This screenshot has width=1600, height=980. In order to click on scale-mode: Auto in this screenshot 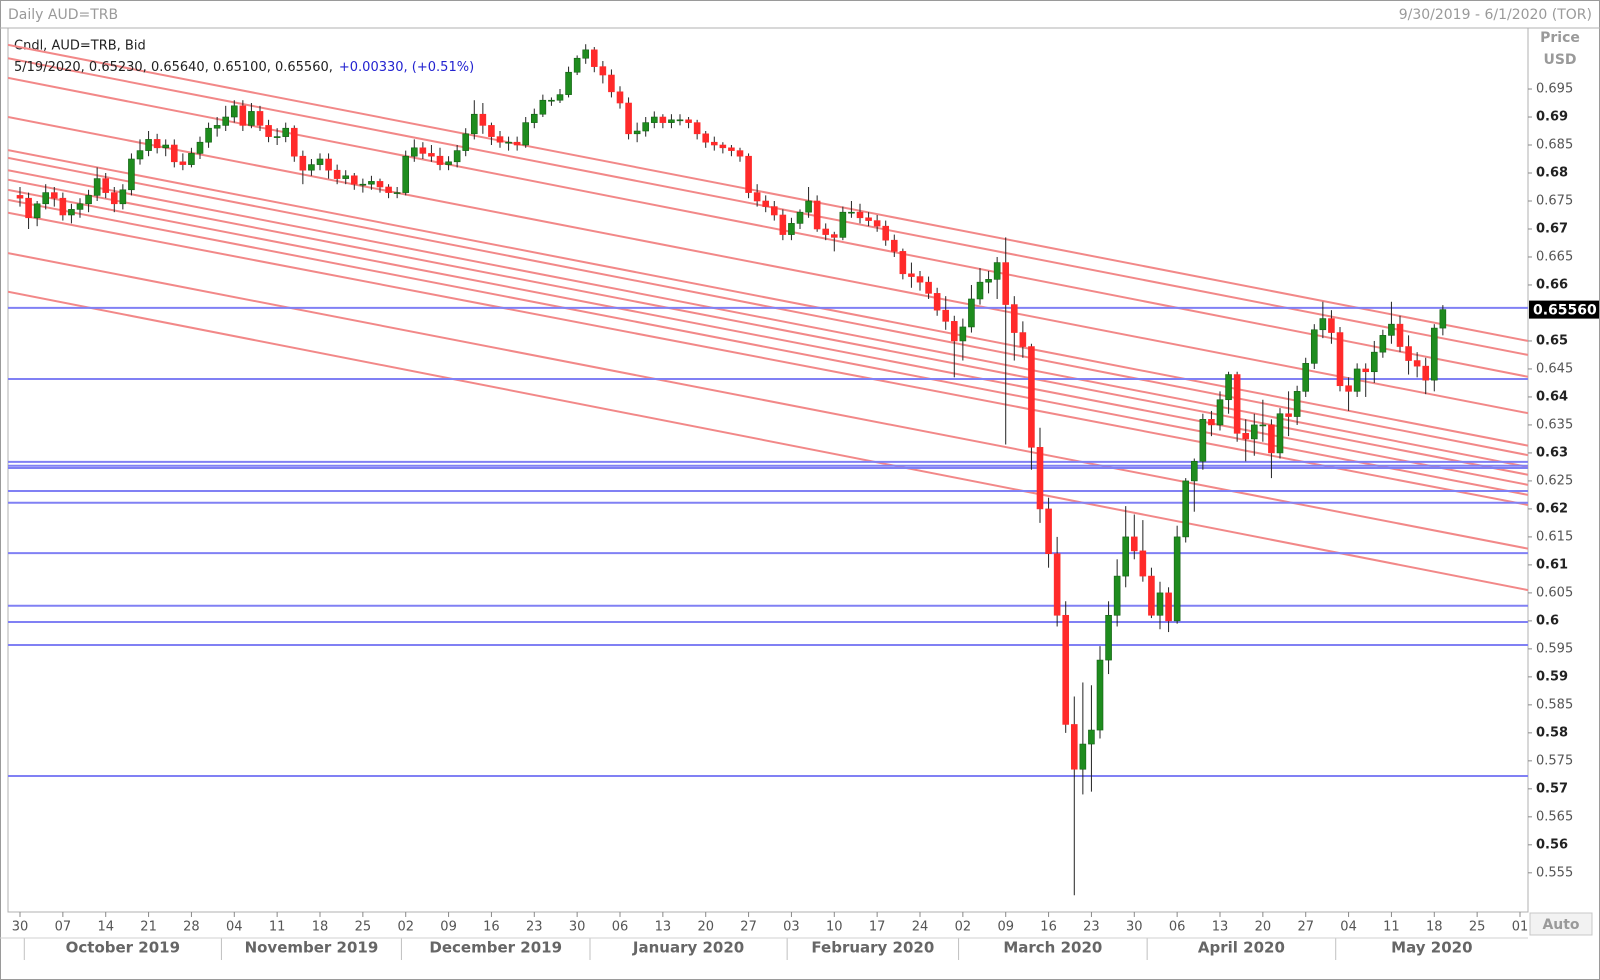, I will do `click(1560, 925)`.